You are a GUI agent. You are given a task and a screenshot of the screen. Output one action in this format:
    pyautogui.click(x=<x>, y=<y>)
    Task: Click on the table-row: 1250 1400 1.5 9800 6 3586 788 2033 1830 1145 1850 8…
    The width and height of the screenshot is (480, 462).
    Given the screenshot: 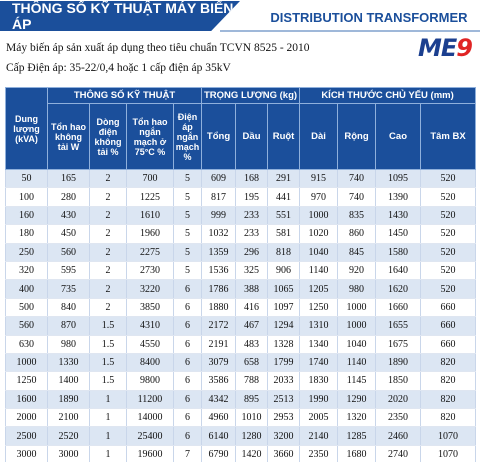 What is the action you would take?
    pyautogui.click(x=241, y=381)
    